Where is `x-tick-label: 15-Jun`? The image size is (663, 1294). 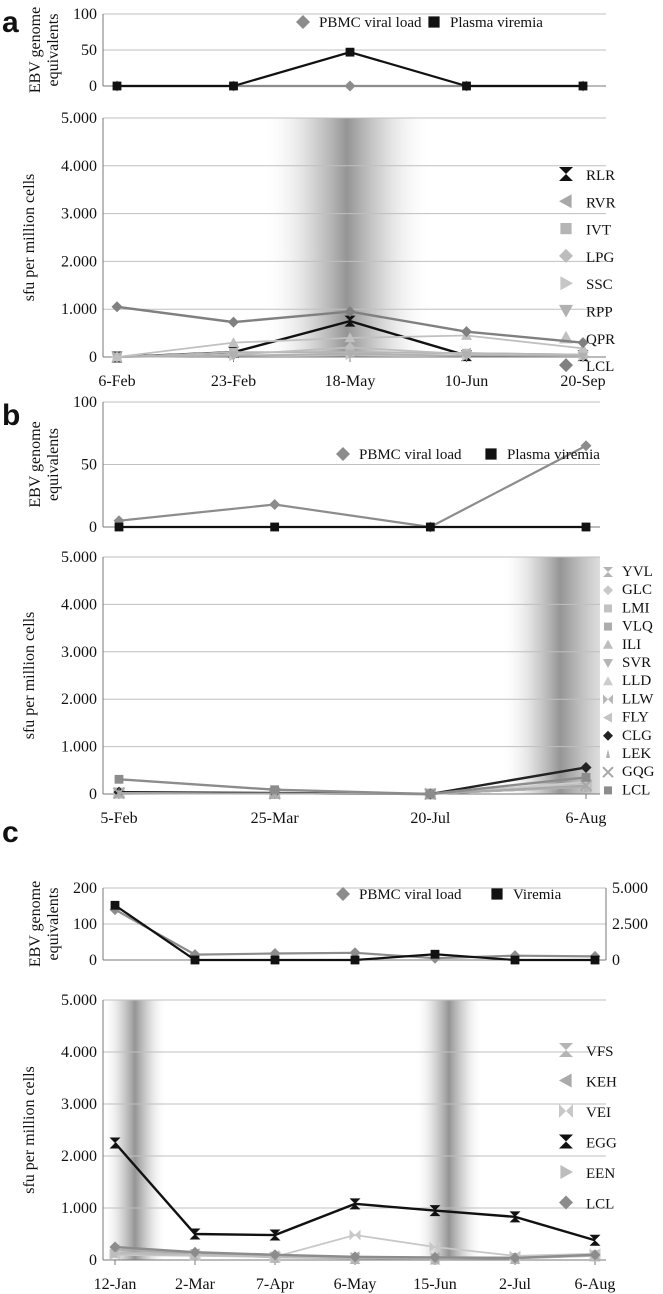 x-tick-label: 15-Jun is located at coordinates (435, 1284).